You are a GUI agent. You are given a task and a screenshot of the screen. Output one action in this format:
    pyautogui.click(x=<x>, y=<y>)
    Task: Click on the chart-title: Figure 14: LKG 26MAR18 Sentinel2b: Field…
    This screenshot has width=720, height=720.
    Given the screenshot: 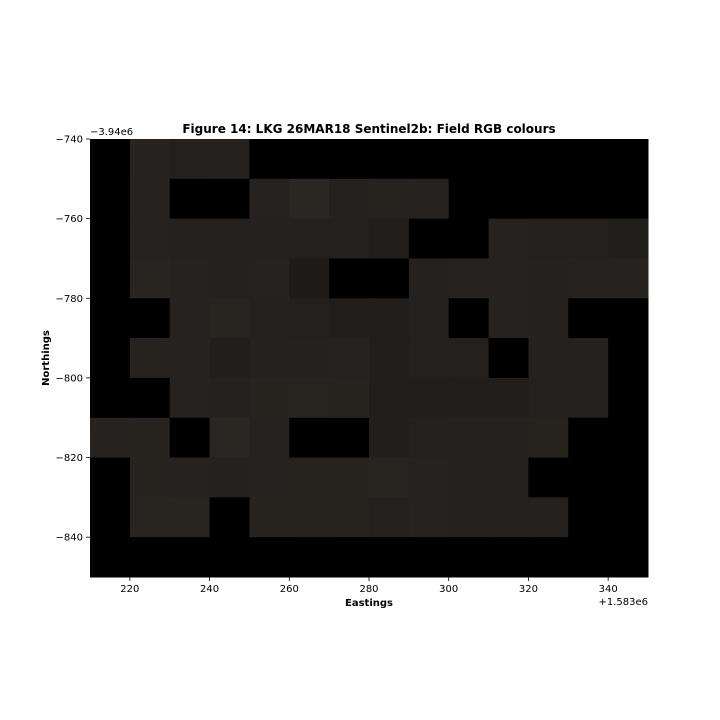 What is the action you would take?
    pyautogui.click(x=368, y=129)
    